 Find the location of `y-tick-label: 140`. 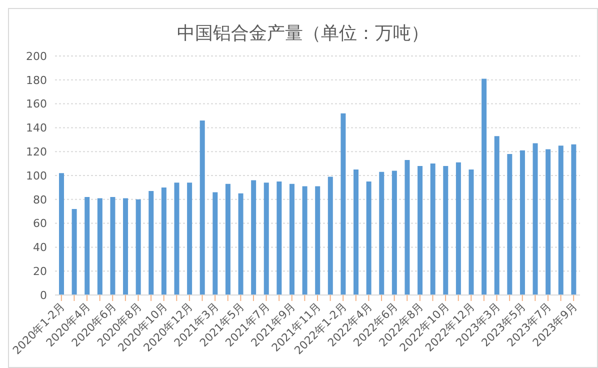

y-tick-label: 140 is located at coordinates (36, 128).